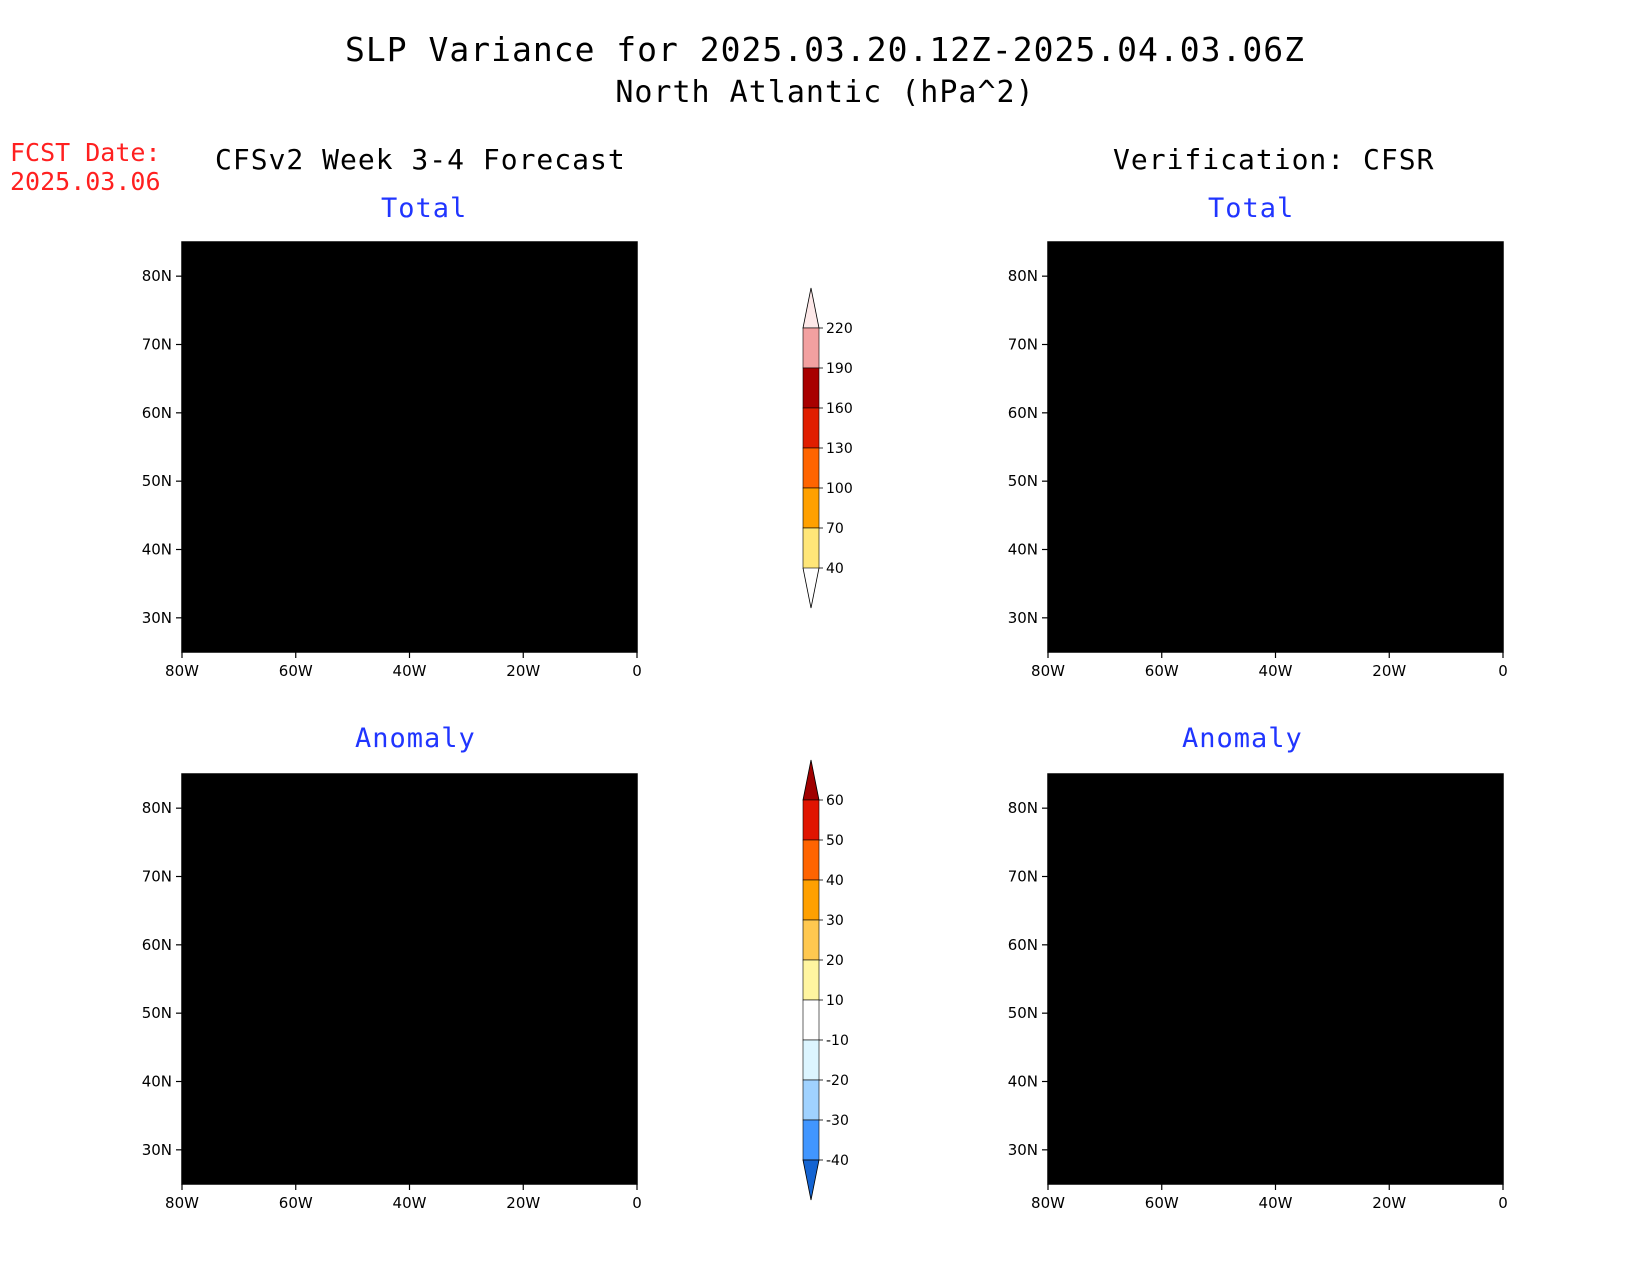 The height and width of the screenshot is (1275, 1650). What do you see at coordinates (837, 1161) in the screenshot?
I see `colorbar-label: -40` at bounding box center [837, 1161].